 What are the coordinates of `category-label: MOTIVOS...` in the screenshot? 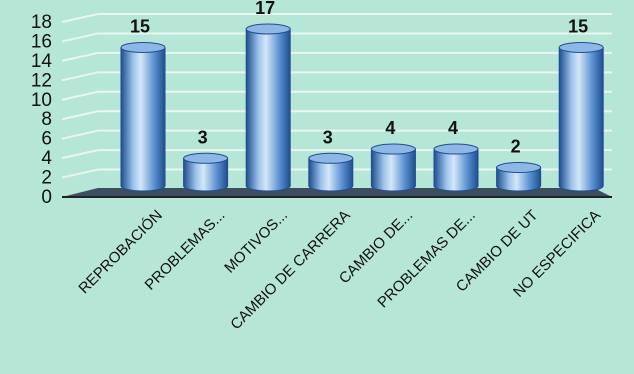 It's located at (256, 242).